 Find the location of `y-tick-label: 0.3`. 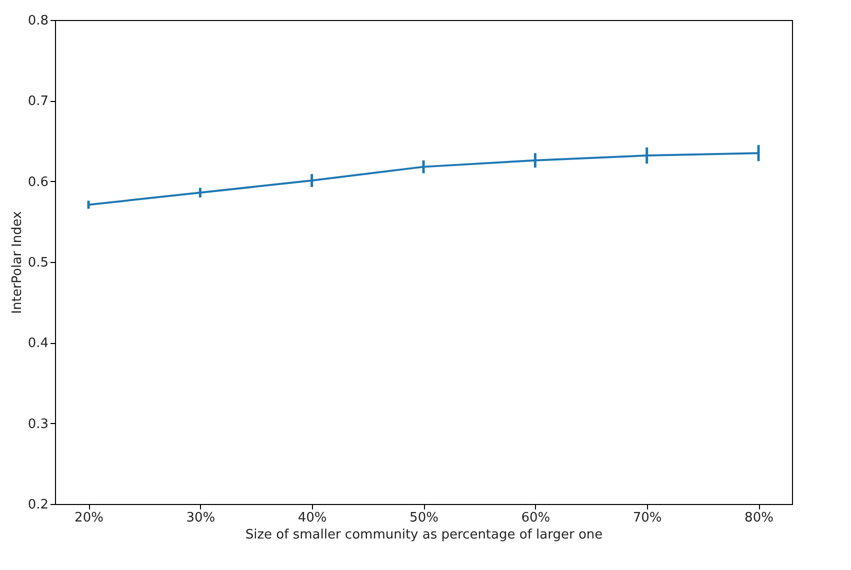

y-tick-label: 0.3 is located at coordinates (38, 424).